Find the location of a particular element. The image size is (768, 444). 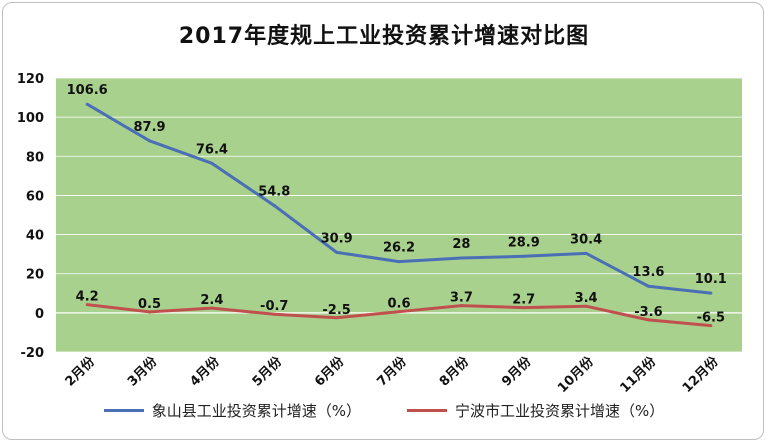

legend-label-series1: 象山县工业投资累计增速（%） is located at coordinates (256, 411).